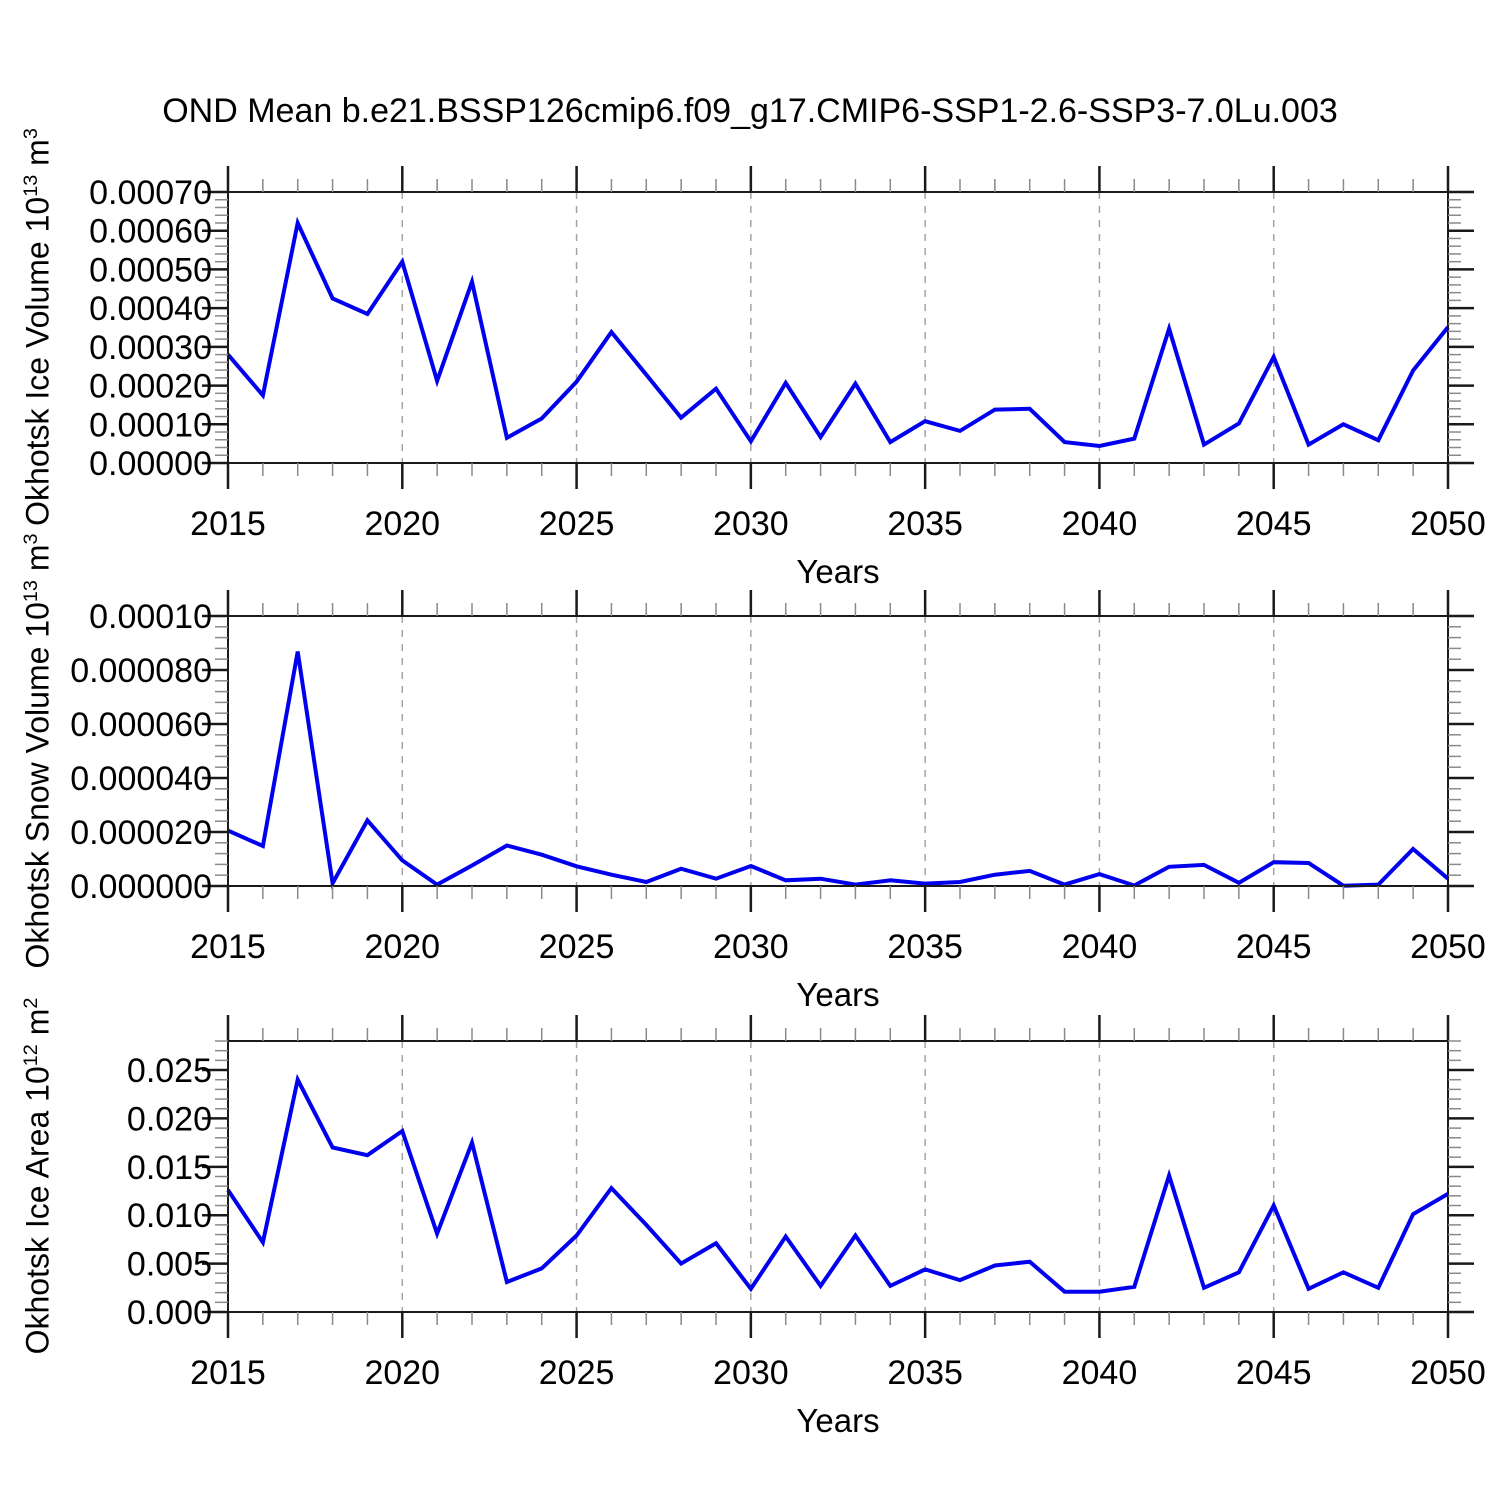  Describe the element at coordinates (838, 770) in the screenshot. I see `series-line-snow_volume` at that location.